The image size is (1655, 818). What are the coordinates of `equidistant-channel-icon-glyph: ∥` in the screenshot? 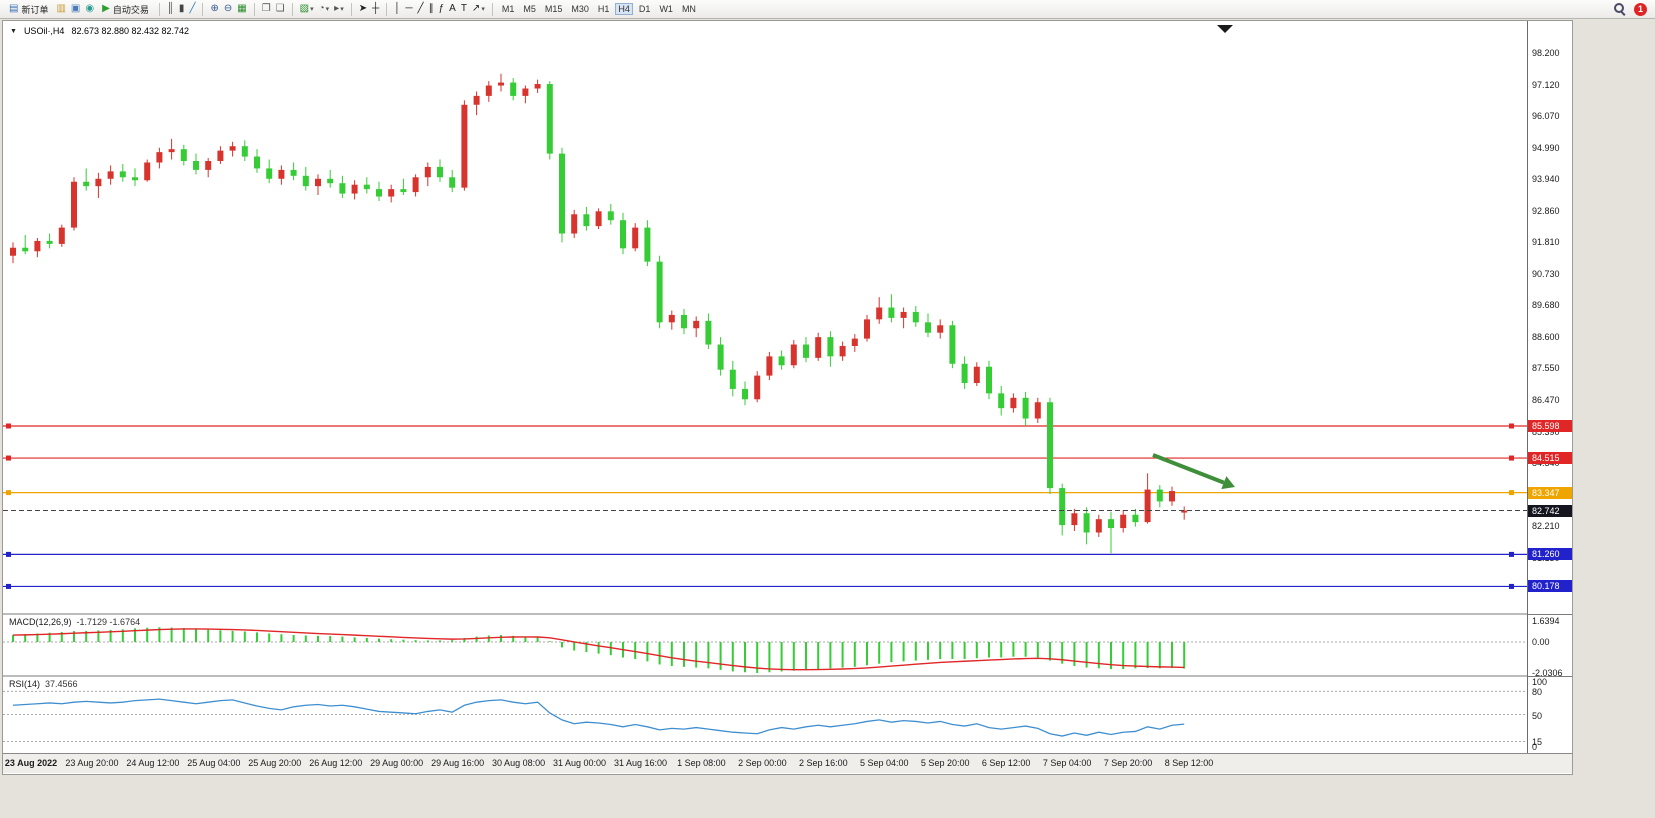 It's located at (431, 8).